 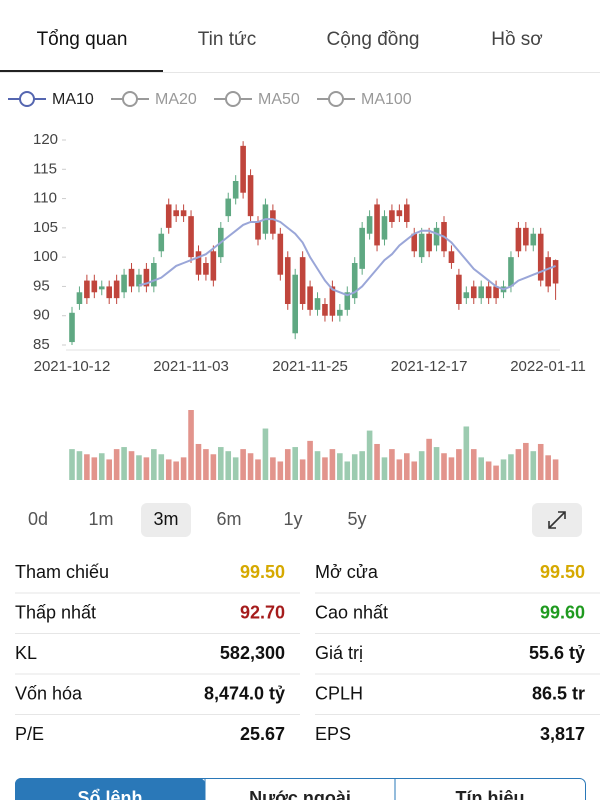 I want to click on period-highlight, so click(x=166, y=520).